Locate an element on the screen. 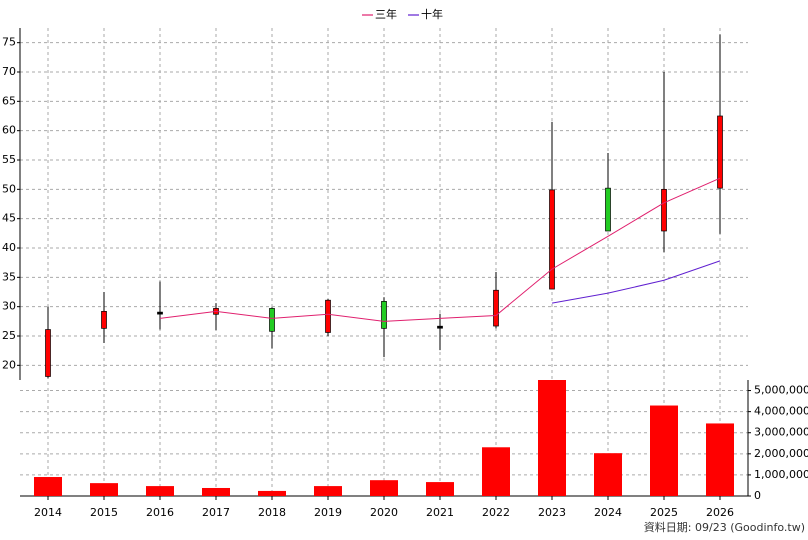 The image size is (808, 540). x-tick-label: 2022 is located at coordinates (496, 512).